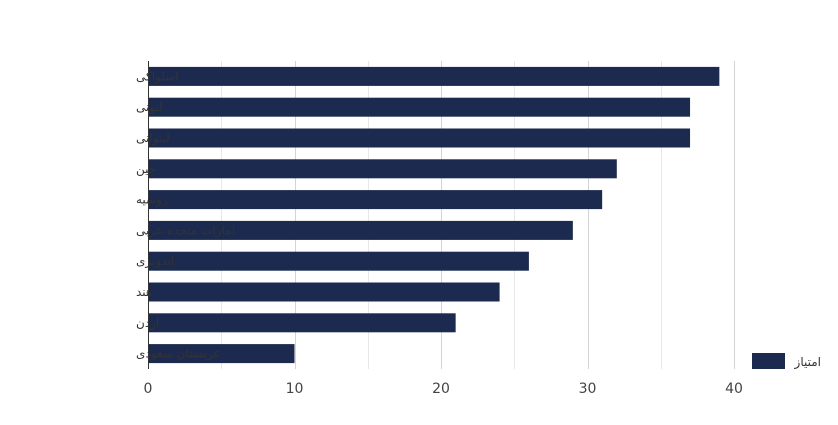 The image size is (838, 425). I want to click on category-label: اندونزی, so click(155, 261).